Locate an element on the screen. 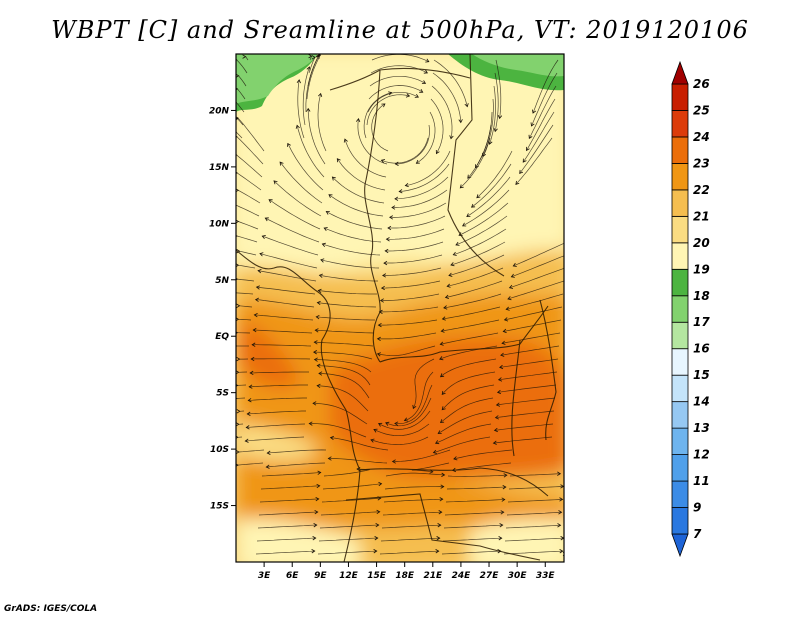  grads-credit: GrADS: IGES/COLA is located at coordinates (51, 609).